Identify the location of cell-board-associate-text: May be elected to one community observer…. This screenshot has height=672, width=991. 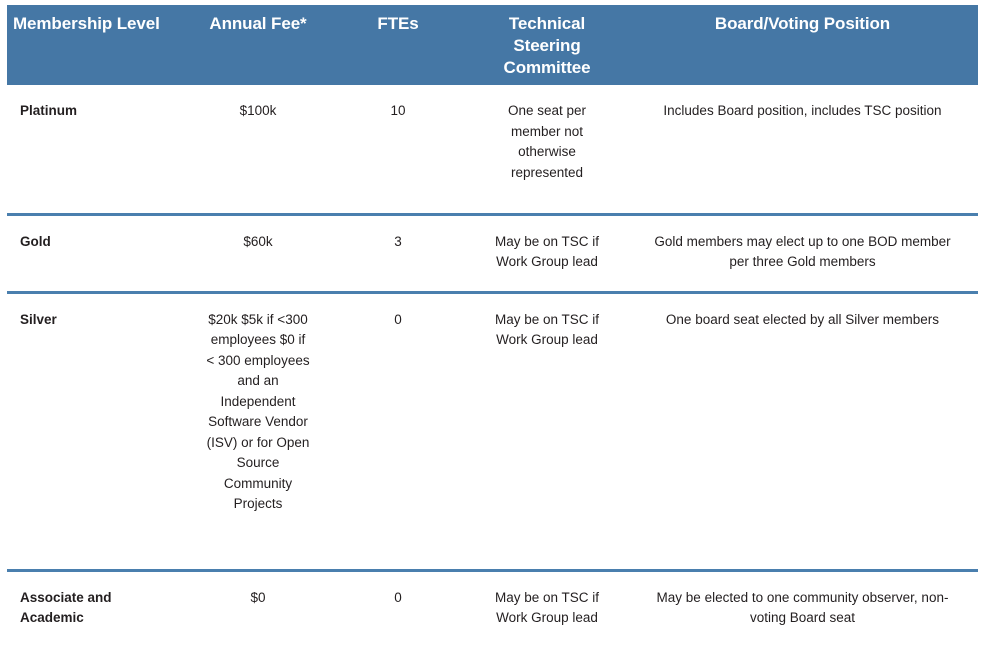
(802, 607).